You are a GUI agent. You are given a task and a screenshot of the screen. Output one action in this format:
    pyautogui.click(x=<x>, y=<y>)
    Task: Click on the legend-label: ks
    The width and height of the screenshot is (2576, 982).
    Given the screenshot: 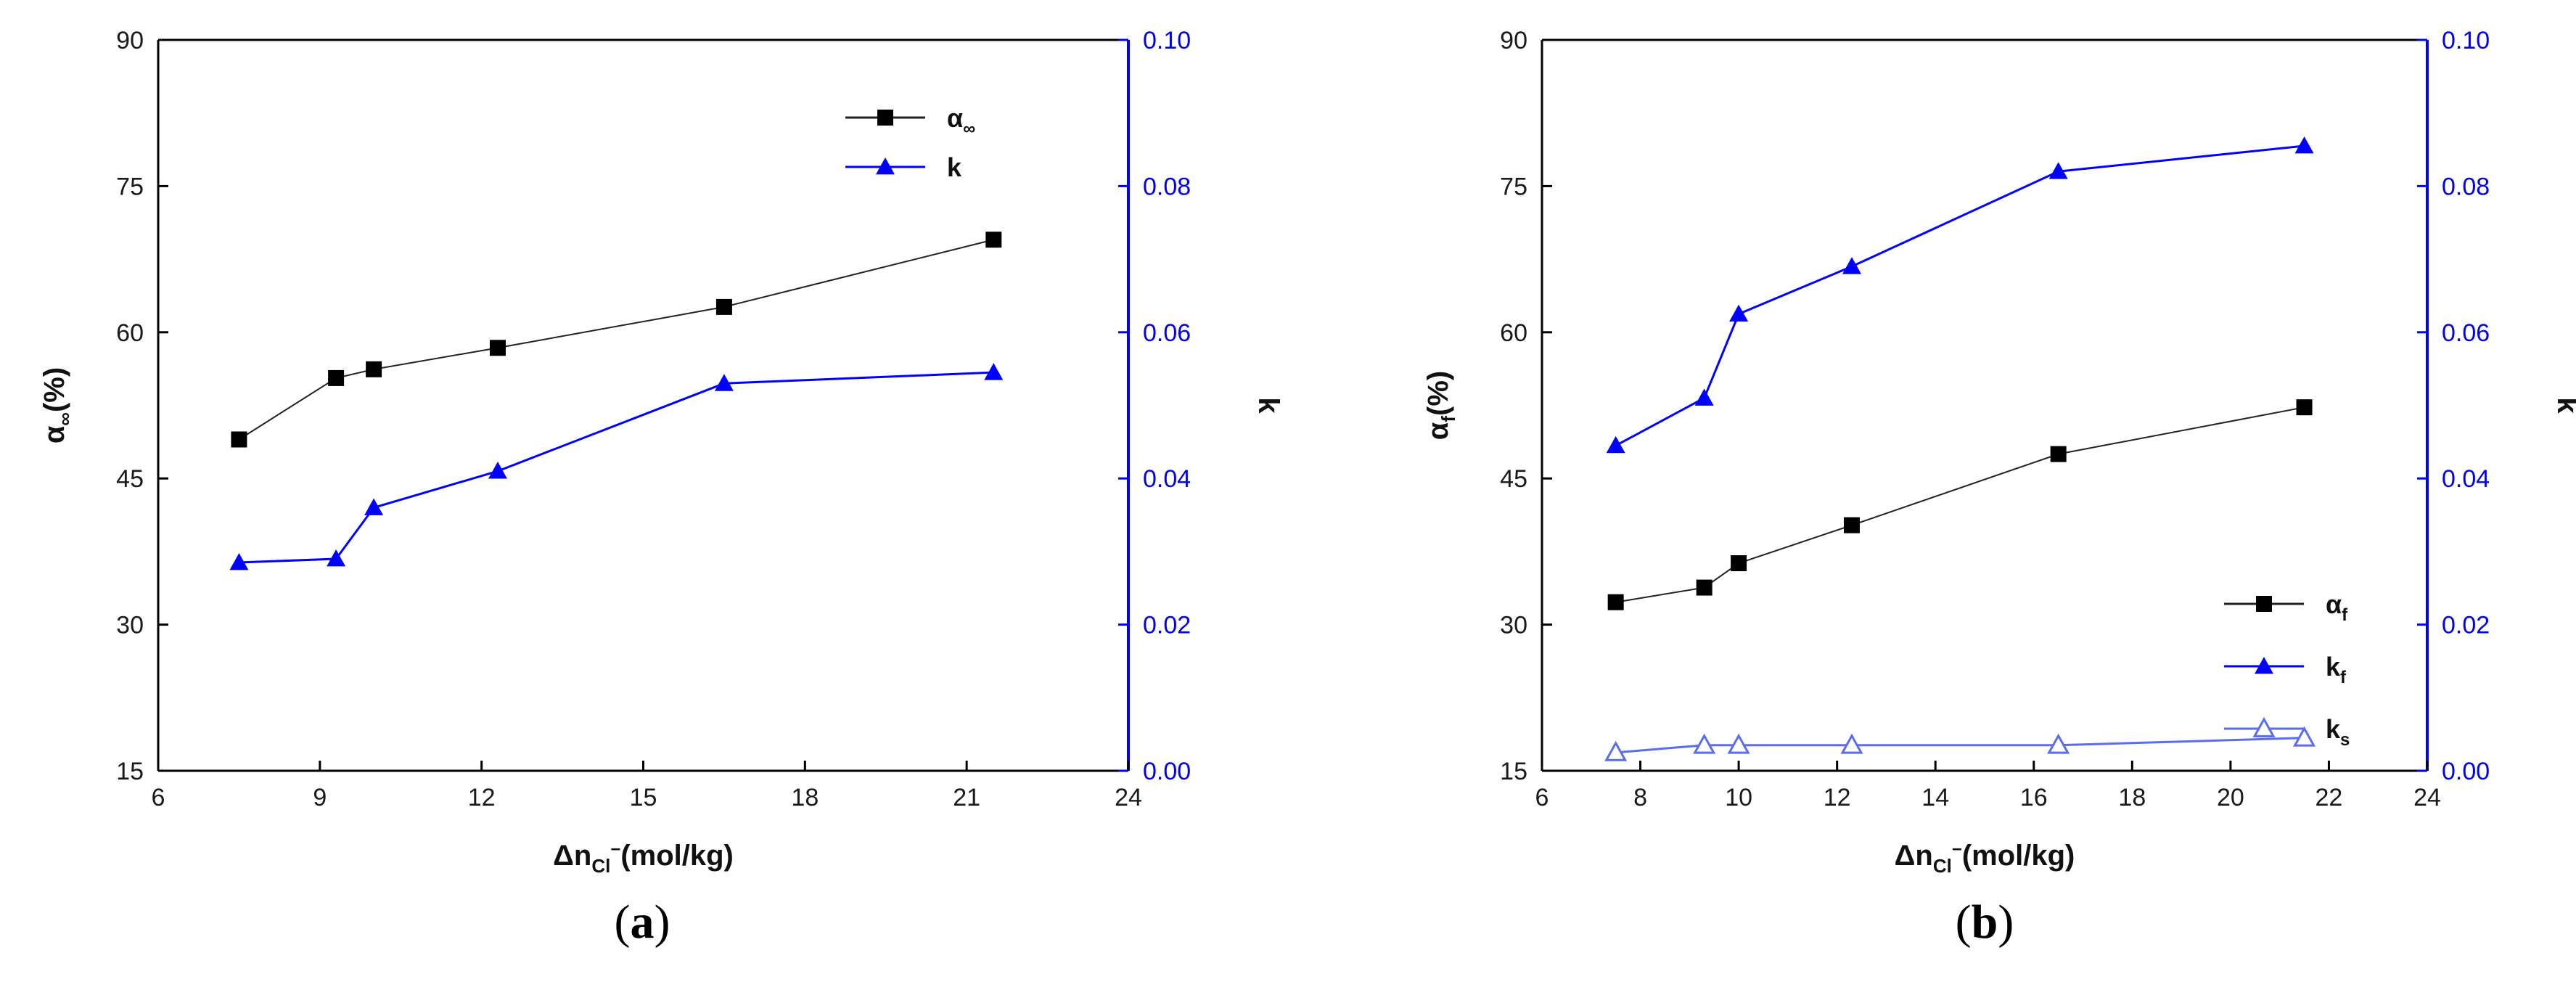 What is the action you would take?
    pyautogui.click(x=2338, y=732)
    